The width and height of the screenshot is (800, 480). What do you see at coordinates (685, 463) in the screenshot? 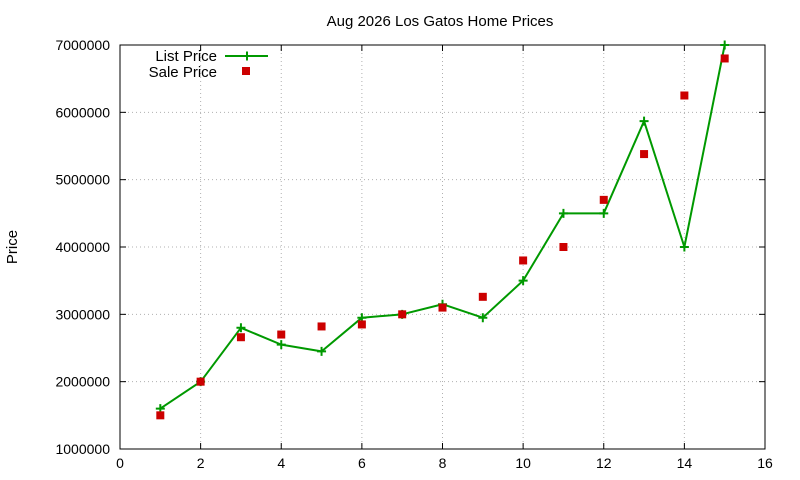
I see `x-tick-label: 14` at bounding box center [685, 463].